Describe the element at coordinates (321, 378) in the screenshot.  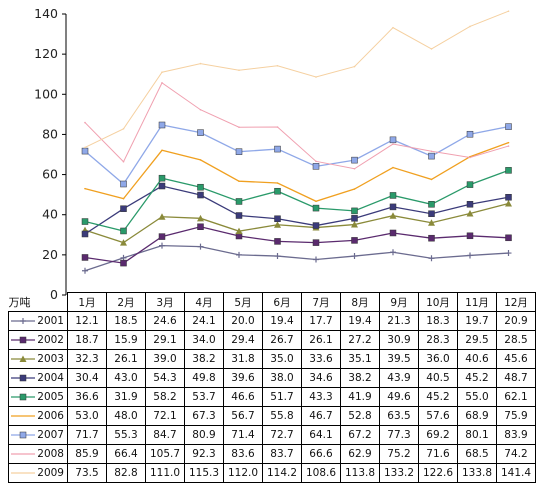
I see `table-cell: 34.6` at that location.